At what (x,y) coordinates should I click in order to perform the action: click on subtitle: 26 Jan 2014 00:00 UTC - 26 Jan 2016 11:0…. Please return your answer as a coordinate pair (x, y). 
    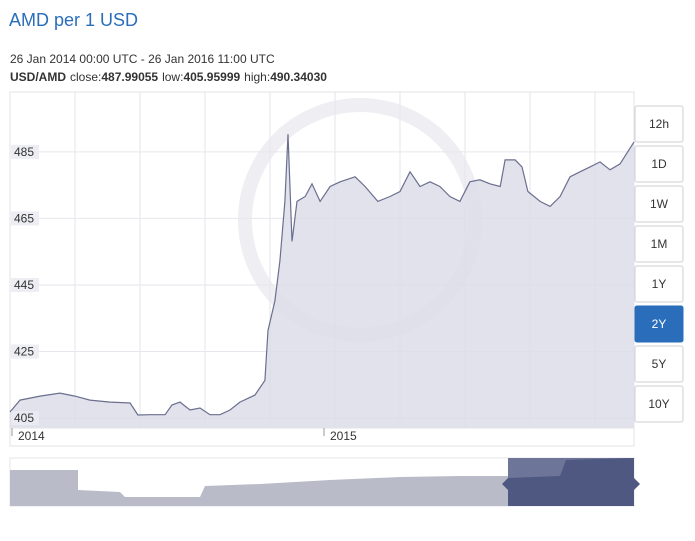
    Looking at the image, I should click on (142, 59).